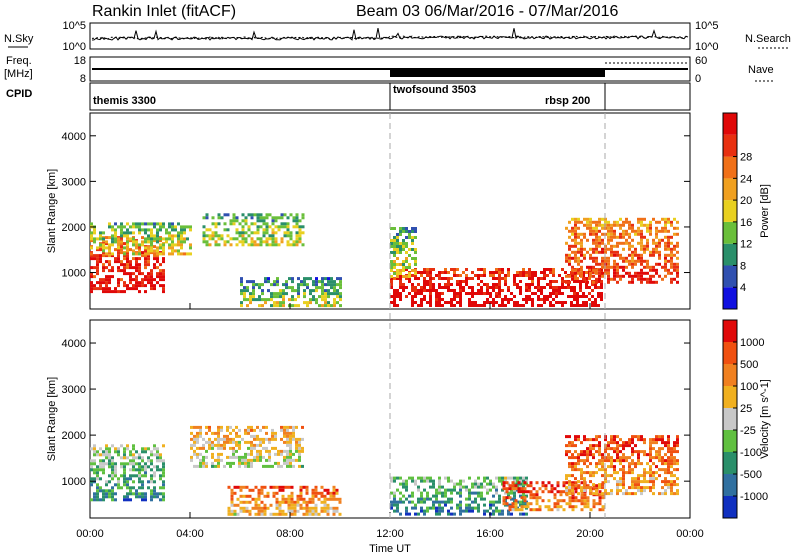 This screenshot has width=800, height=554. What do you see at coordinates (690, 534) in the screenshot?
I see `x-tick-label: 00:00` at bounding box center [690, 534].